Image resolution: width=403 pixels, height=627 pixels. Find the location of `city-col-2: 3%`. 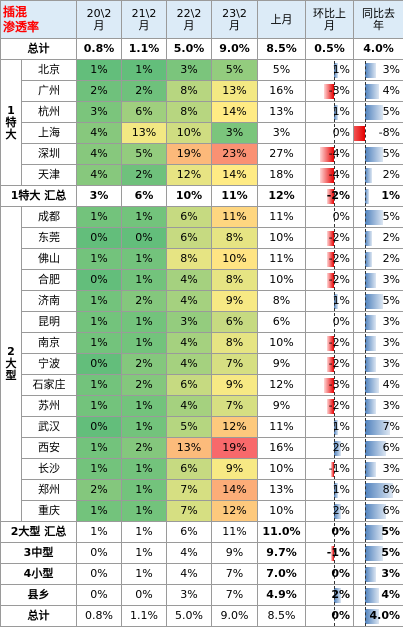

city-col-2: 3% is located at coordinates (189, 322).